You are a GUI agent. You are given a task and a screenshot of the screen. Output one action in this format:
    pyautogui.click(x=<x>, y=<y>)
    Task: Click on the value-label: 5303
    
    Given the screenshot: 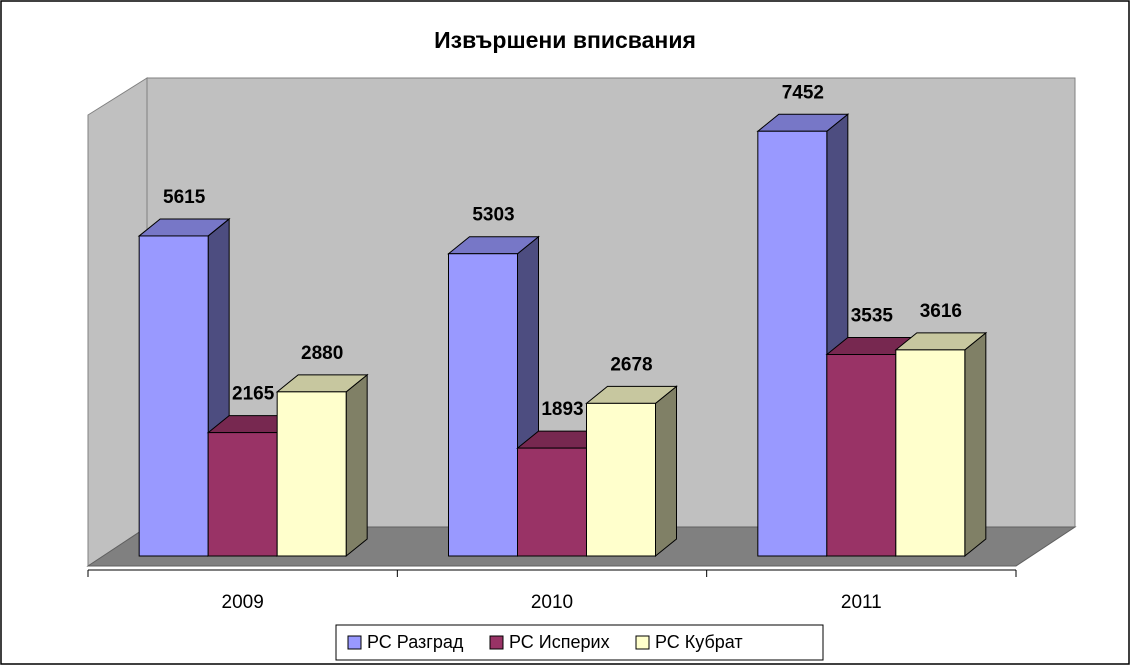 What is the action you would take?
    pyautogui.click(x=493, y=215)
    